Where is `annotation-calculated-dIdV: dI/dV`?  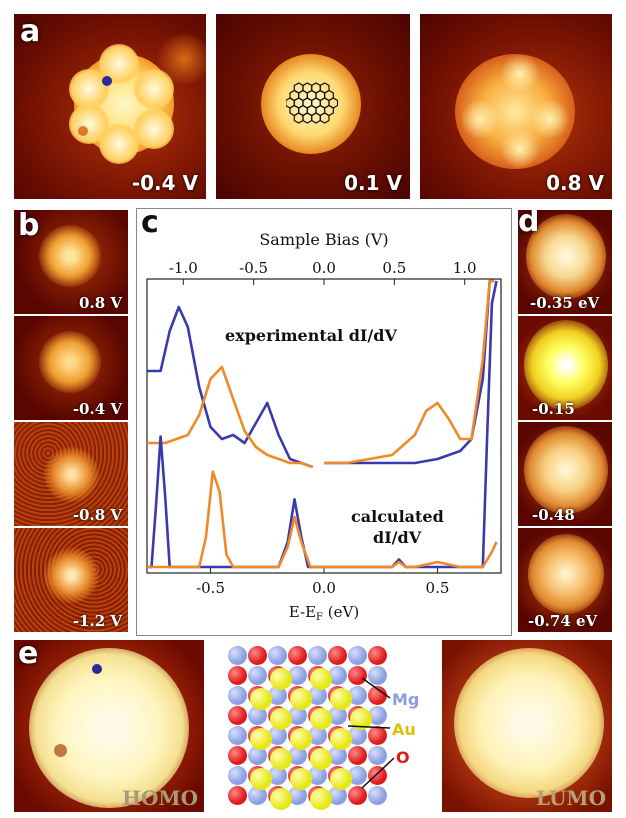
annotation-calculated-dIdV: dI/dV is located at coordinates (397, 537).